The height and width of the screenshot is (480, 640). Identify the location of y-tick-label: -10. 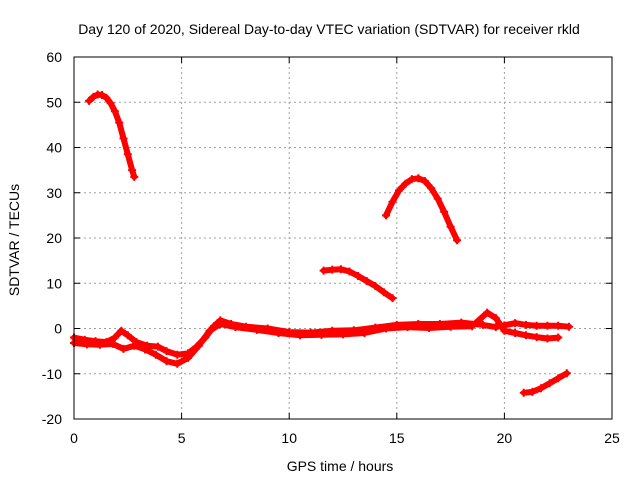
(52, 374).